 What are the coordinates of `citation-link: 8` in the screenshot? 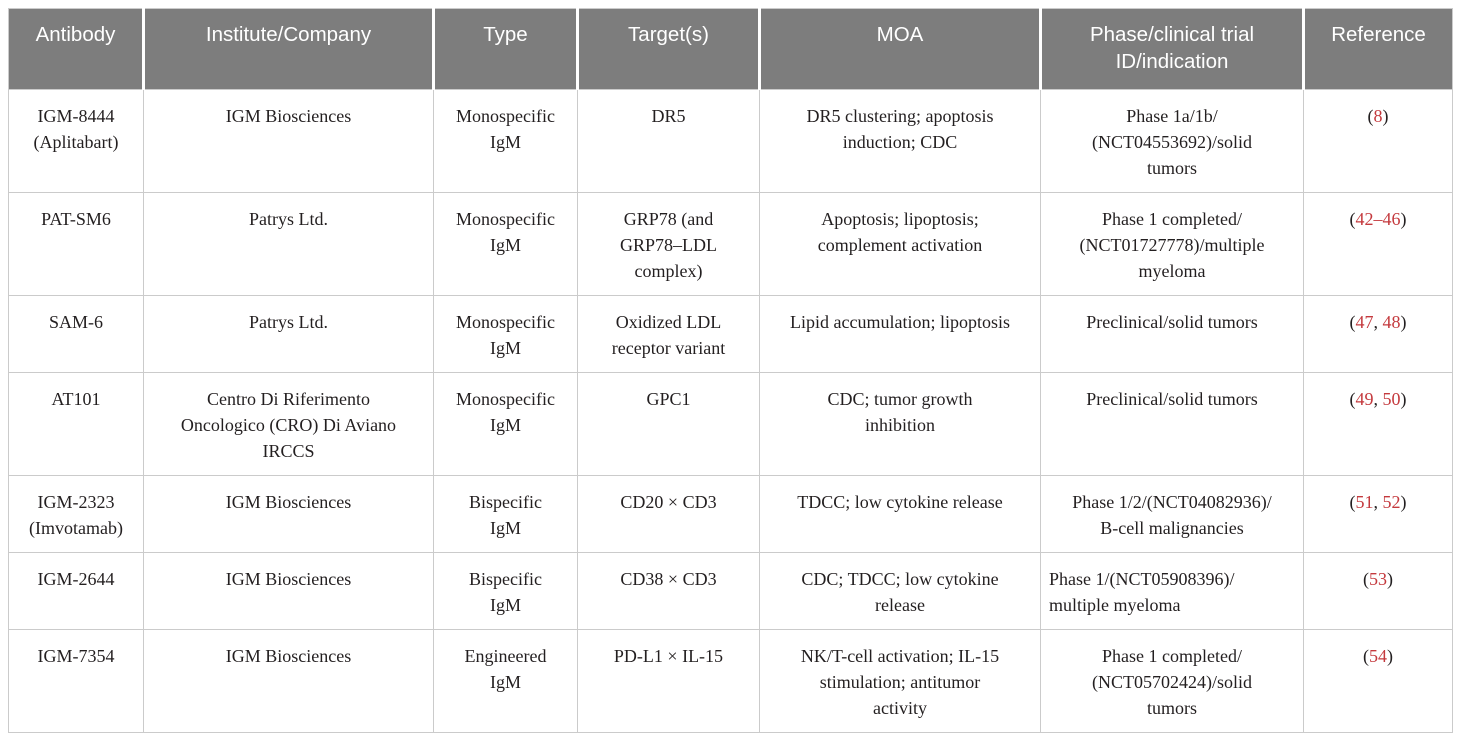 It's located at (1378, 116).